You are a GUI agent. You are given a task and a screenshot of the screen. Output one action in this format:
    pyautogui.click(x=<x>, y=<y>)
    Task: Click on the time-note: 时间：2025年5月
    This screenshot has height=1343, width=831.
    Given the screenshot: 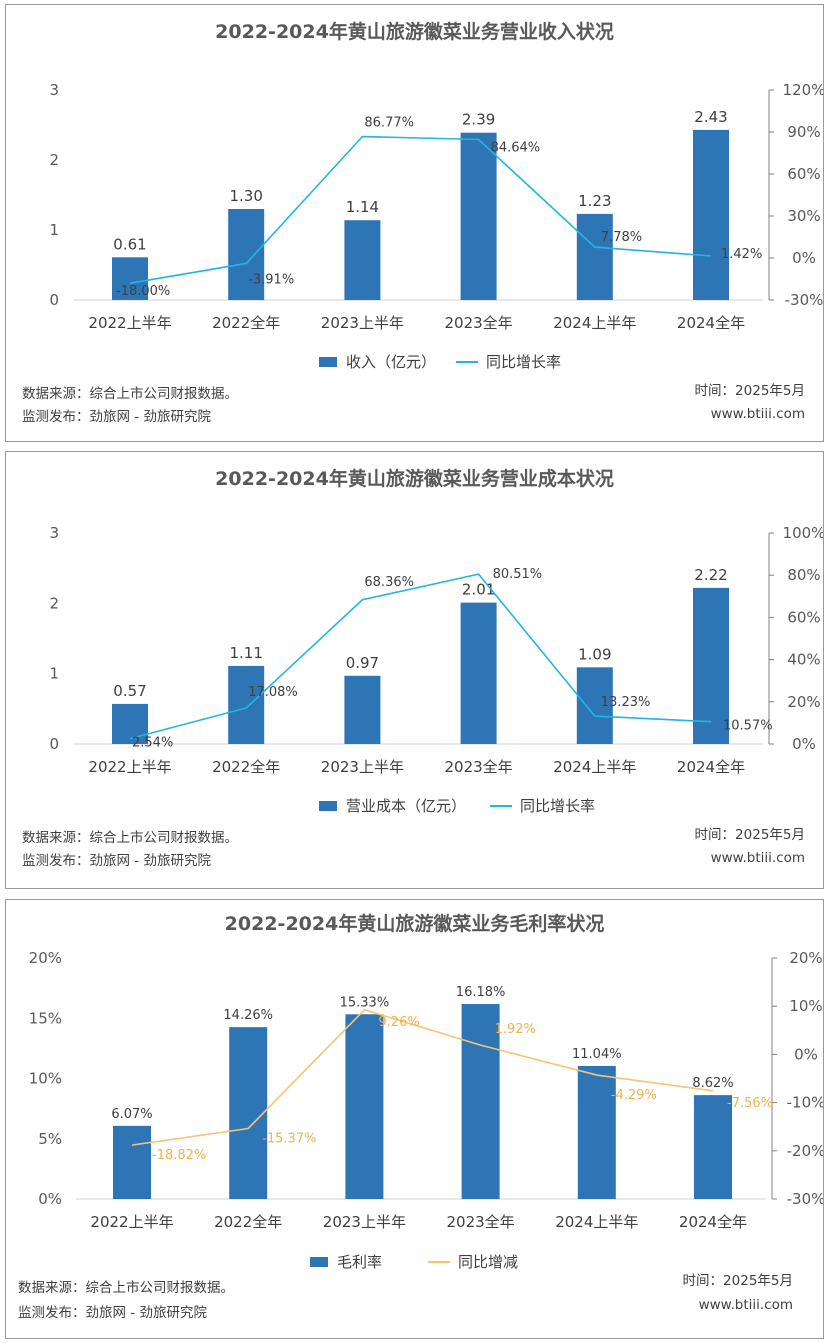 What is the action you would take?
    pyautogui.click(x=750, y=835)
    